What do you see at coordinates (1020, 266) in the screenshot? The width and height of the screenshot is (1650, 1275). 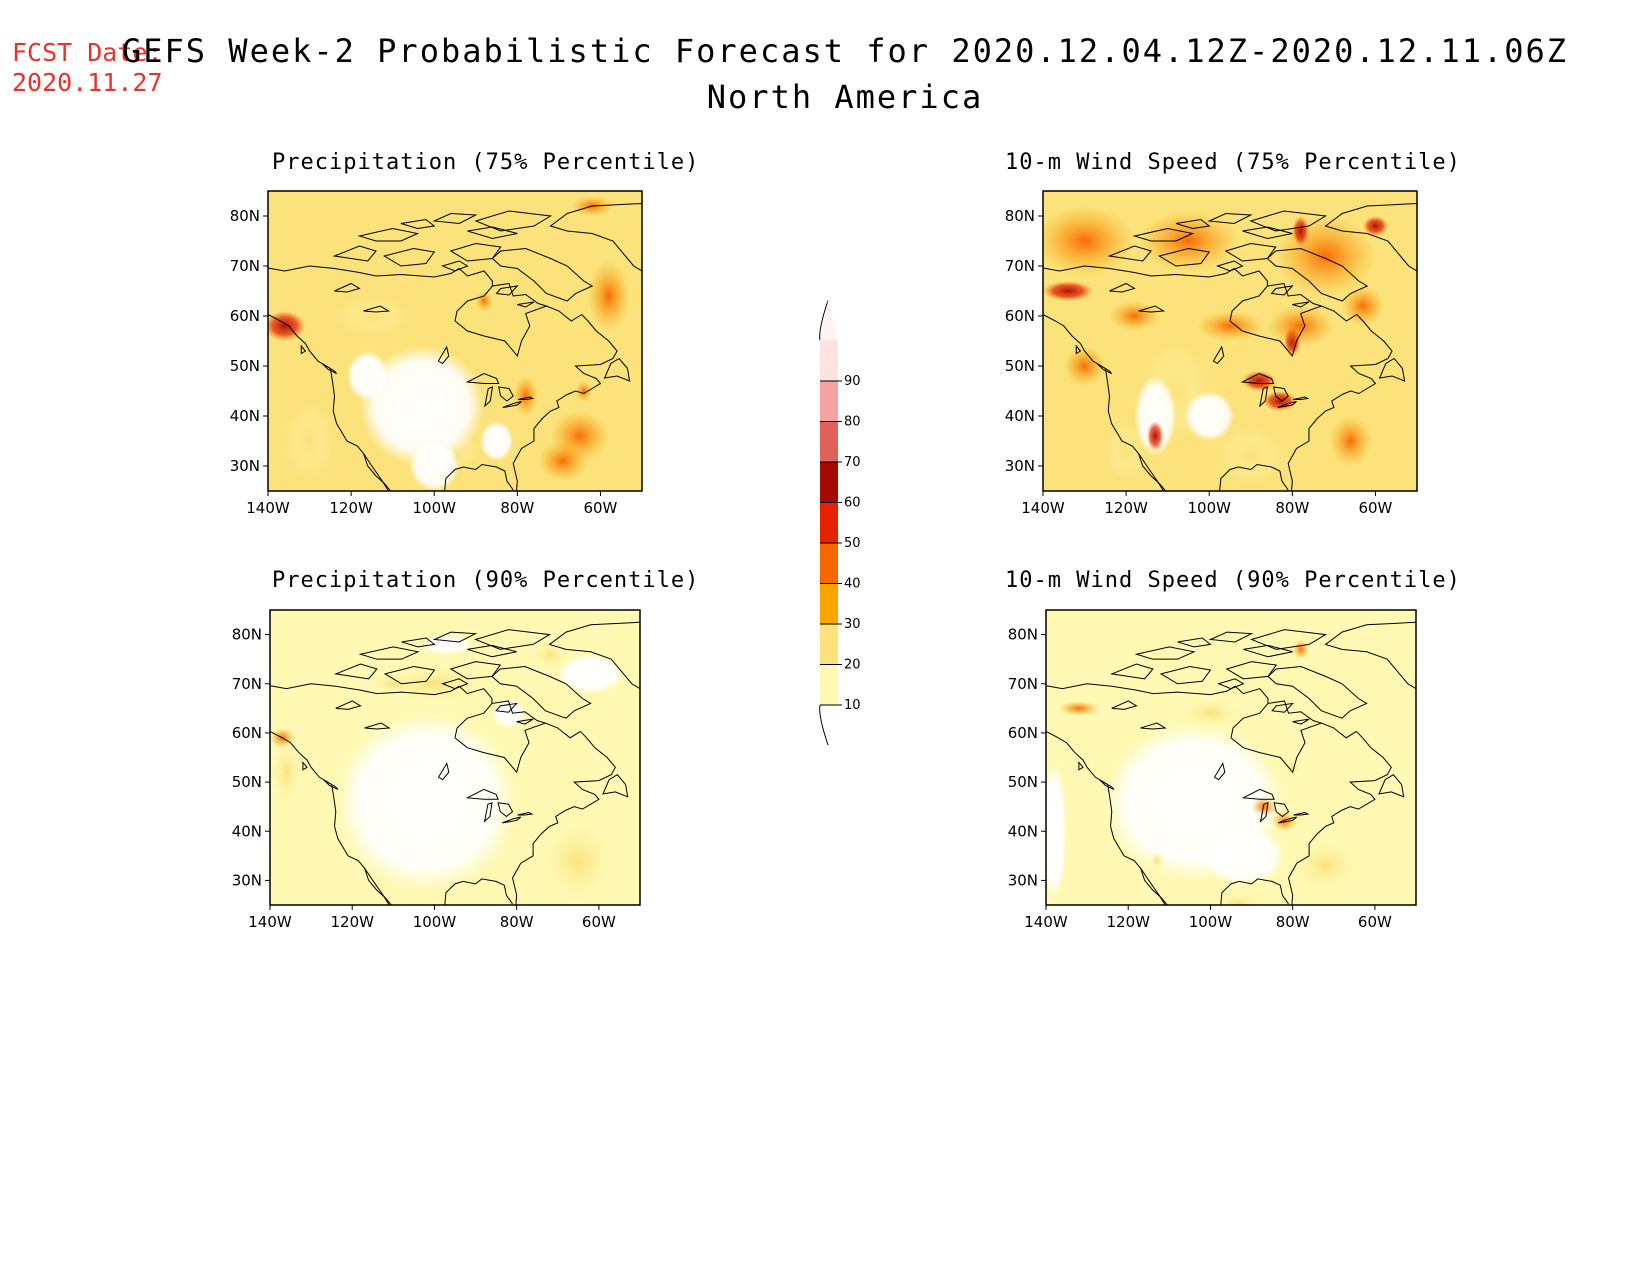 I see `lat-tick-label: 70N` at bounding box center [1020, 266].